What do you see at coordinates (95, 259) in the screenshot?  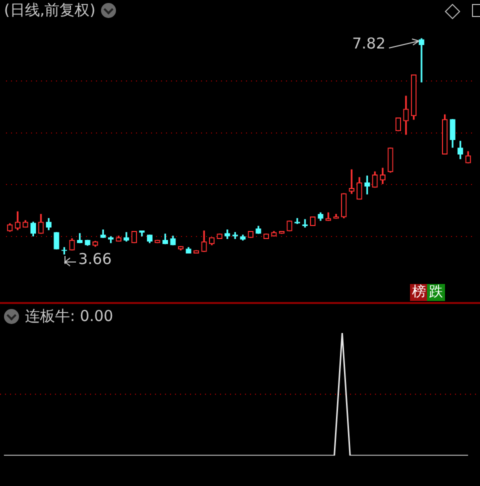 I see `annotation: 3.66` at bounding box center [95, 259].